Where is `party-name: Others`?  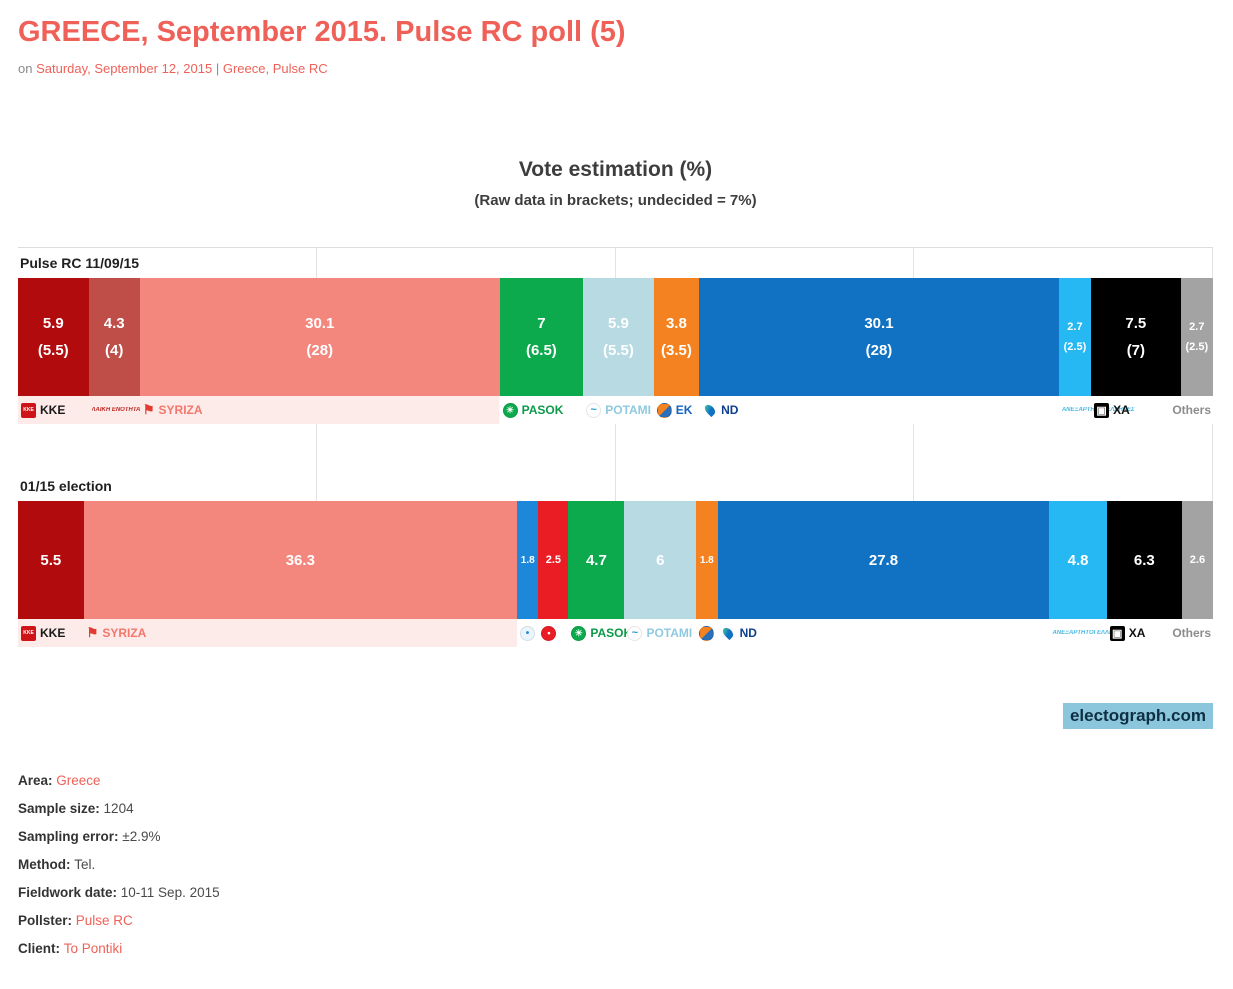 party-name: Others is located at coordinates (1191, 410).